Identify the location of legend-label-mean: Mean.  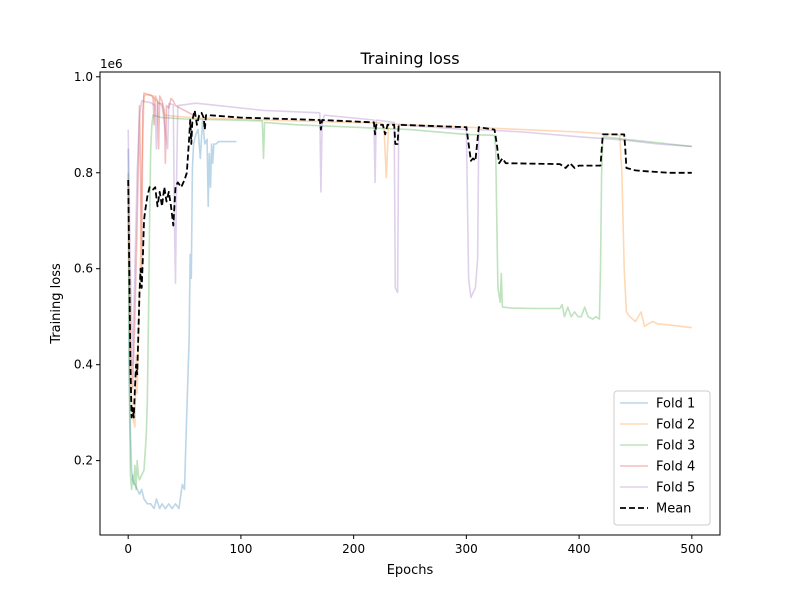
(673, 509).